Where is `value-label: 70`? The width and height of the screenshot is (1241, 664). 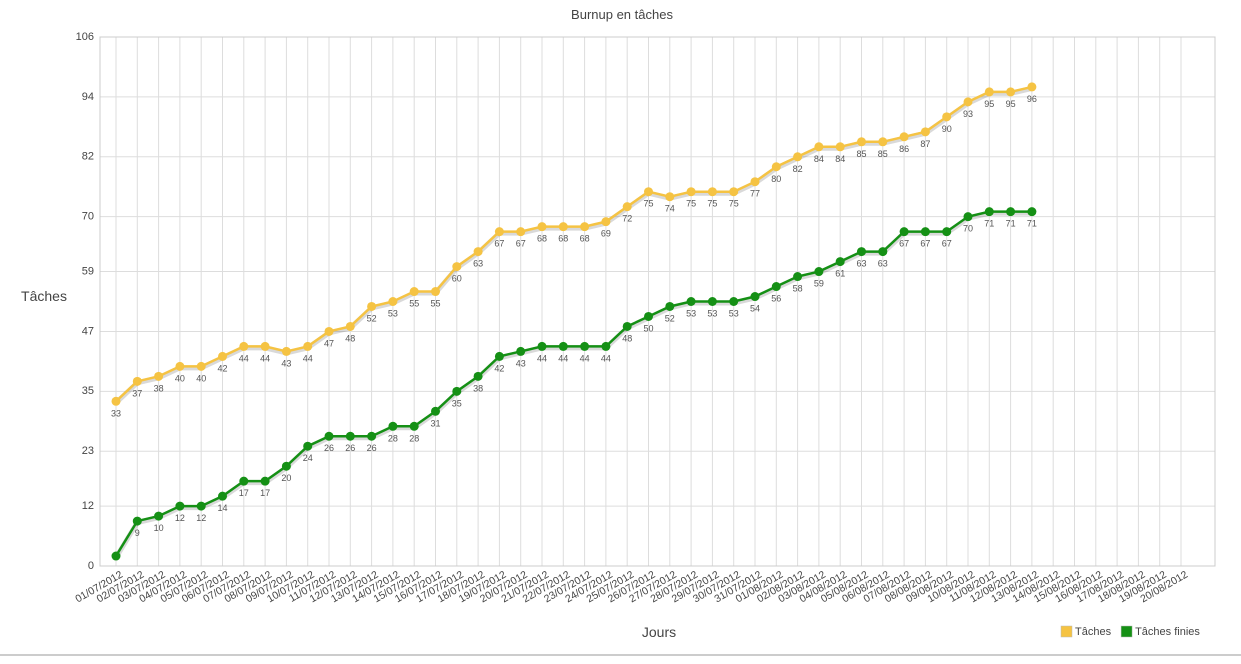 value-label: 70 is located at coordinates (968, 229).